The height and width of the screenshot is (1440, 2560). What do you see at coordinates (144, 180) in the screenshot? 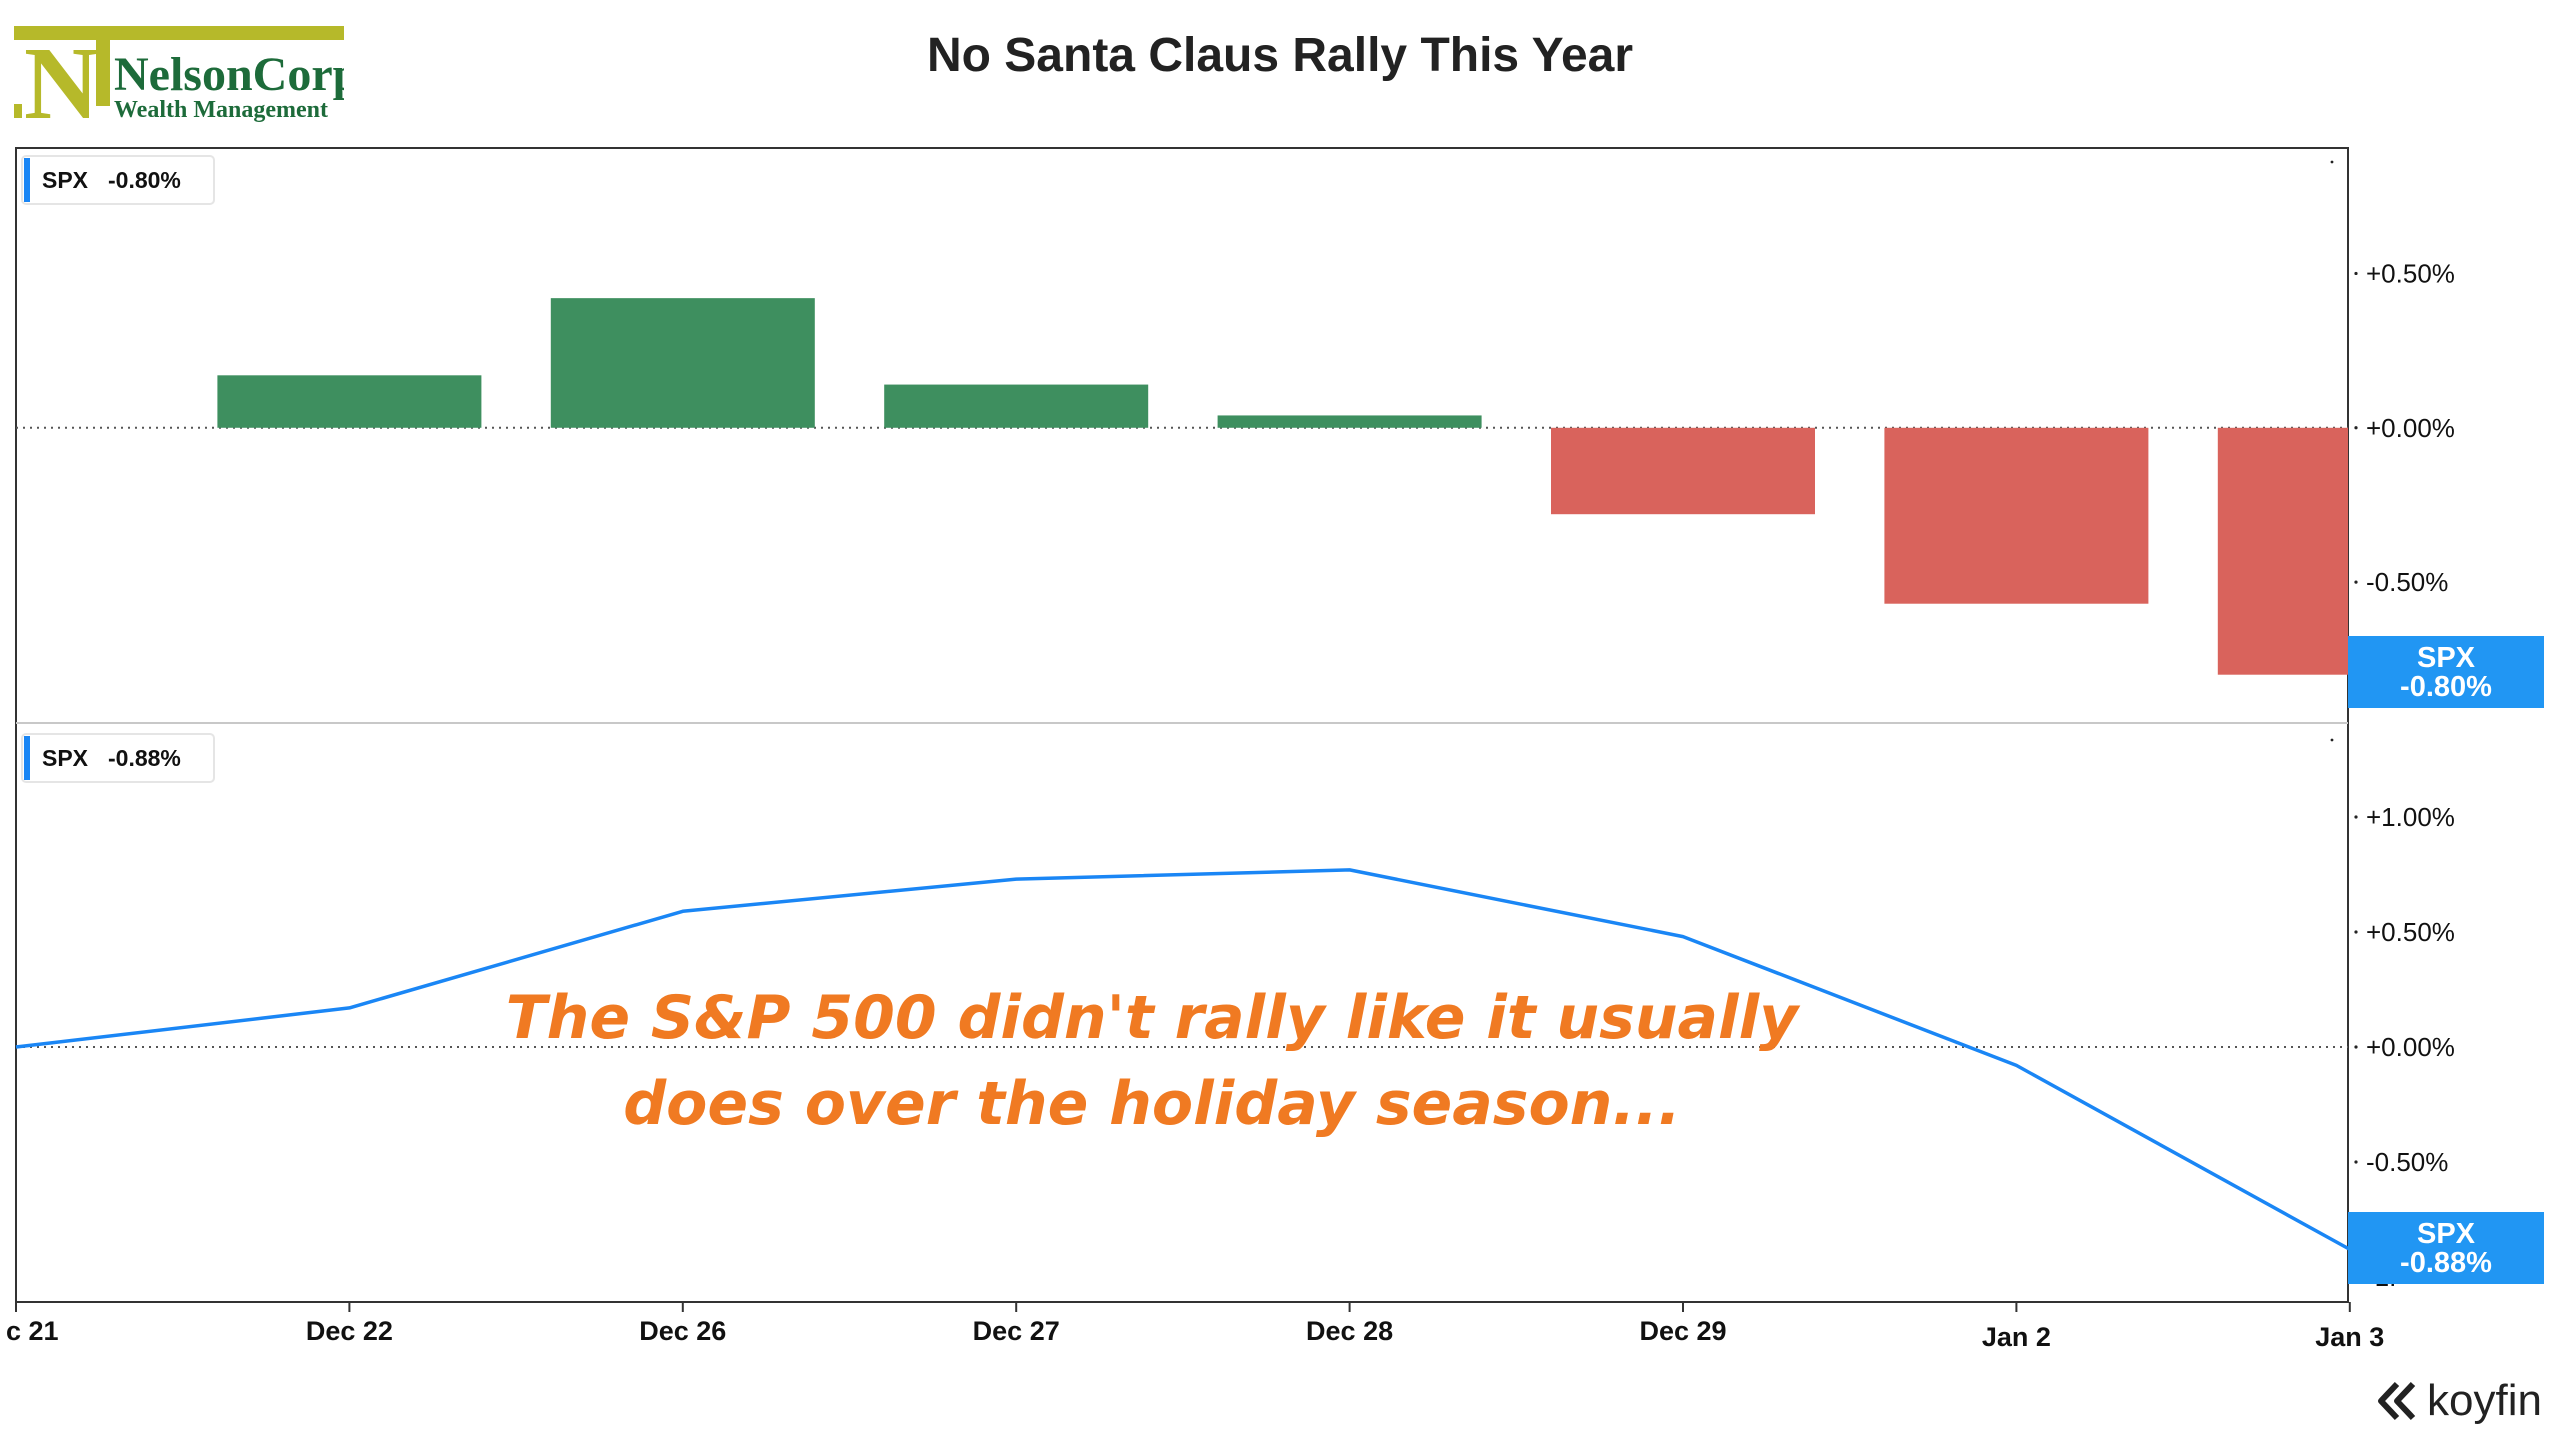
I see `top-legend-value: -0.80%` at bounding box center [144, 180].